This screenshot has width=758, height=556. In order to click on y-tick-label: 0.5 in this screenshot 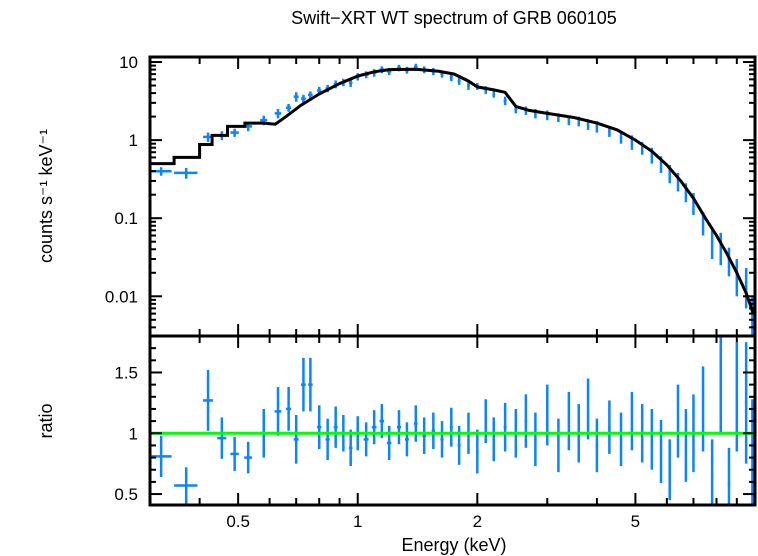, I will do `click(126, 494)`.